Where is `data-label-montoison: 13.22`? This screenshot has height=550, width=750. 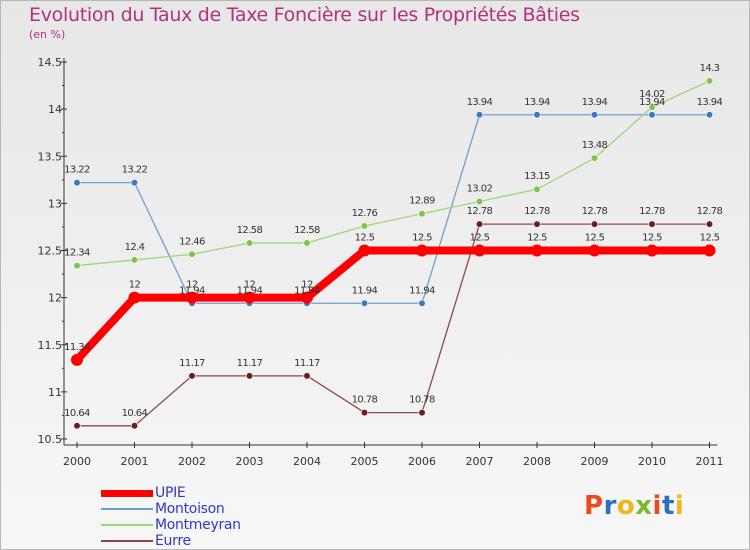
data-label-montoison: 13.22 is located at coordinates (135, 170).